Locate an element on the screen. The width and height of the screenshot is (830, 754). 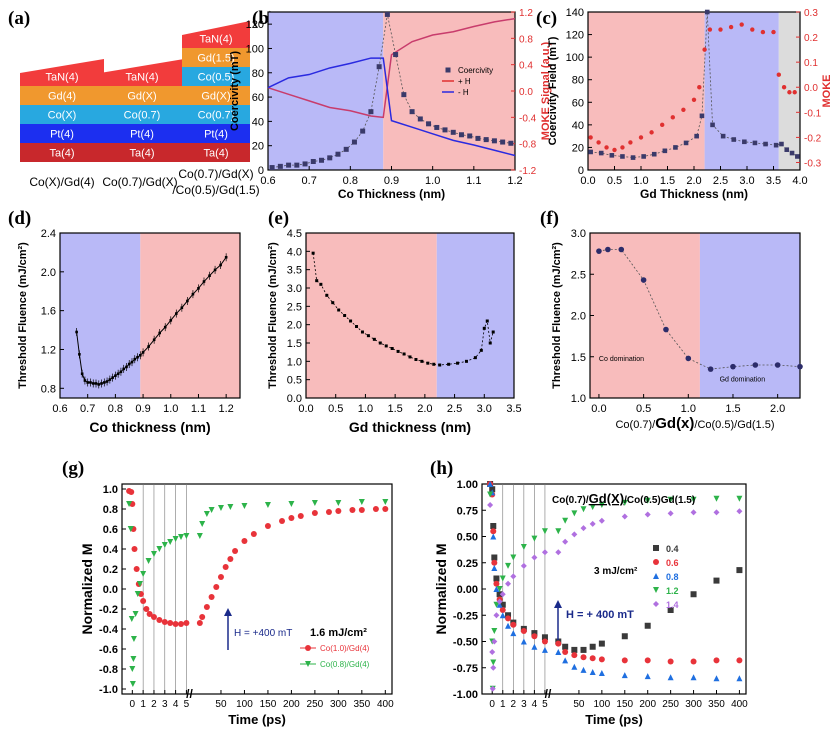
stack-layer-Pt(4) is located at coordinates (62, 133).